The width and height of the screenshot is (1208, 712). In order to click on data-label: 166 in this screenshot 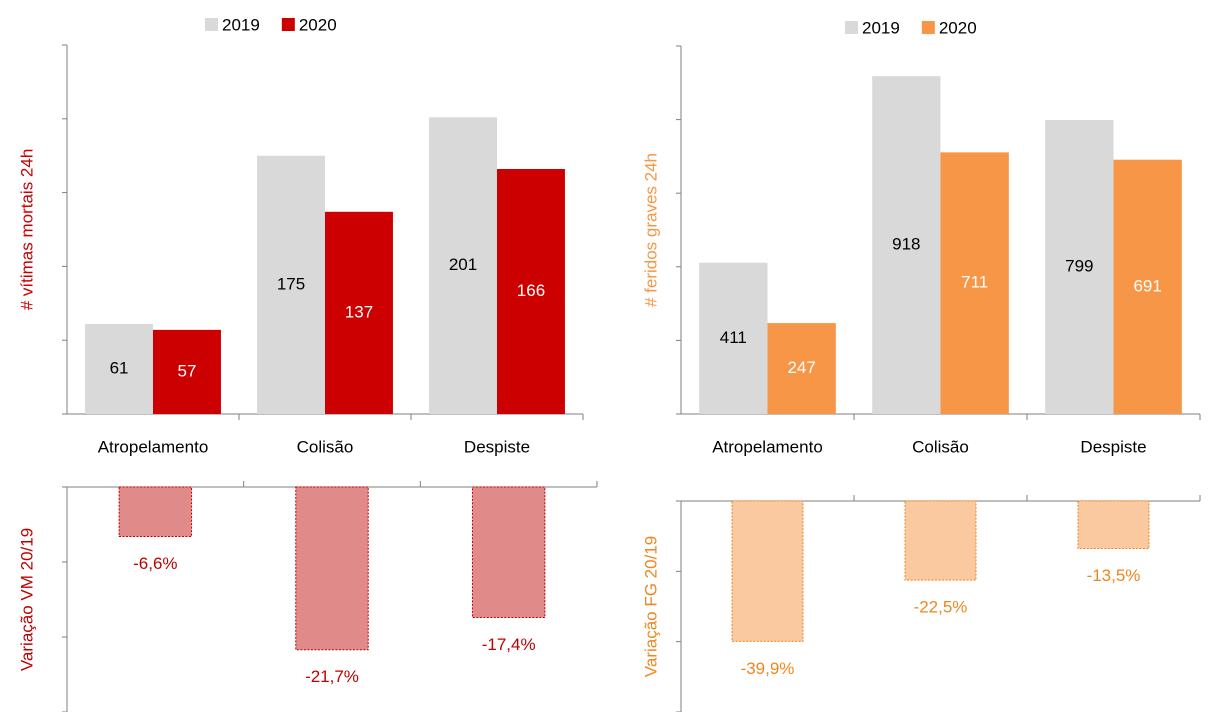, I will do `click(531, 290)`.